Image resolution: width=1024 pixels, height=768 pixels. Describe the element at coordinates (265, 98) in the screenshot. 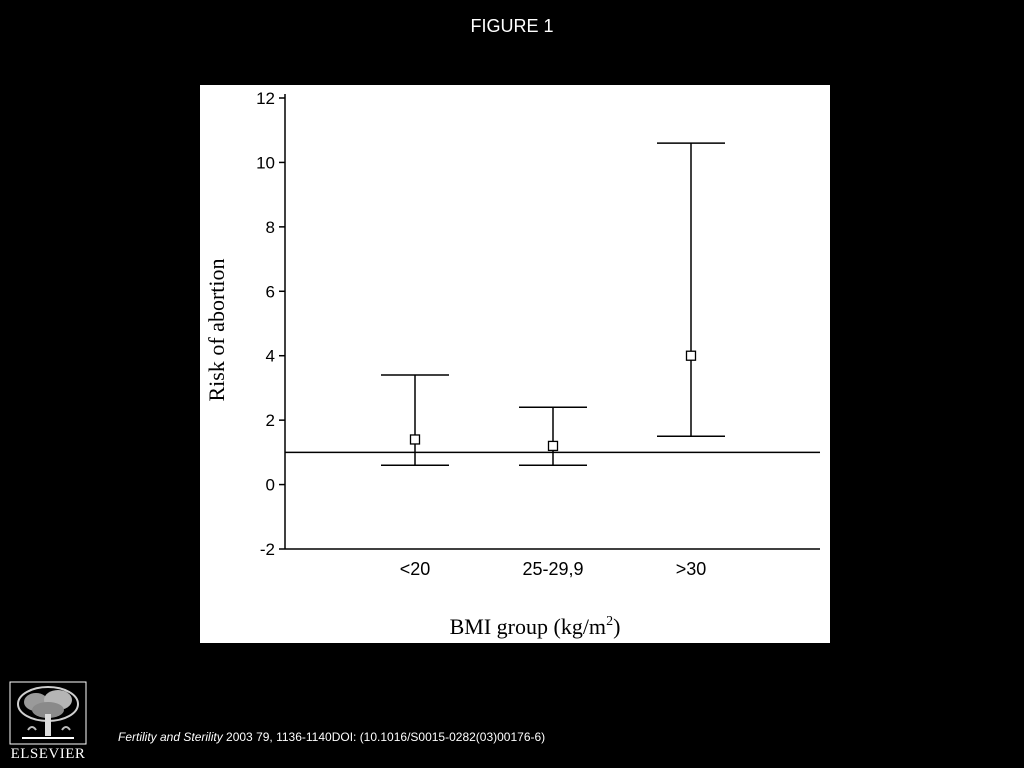

I see `y-tick-label: 12` at that location.